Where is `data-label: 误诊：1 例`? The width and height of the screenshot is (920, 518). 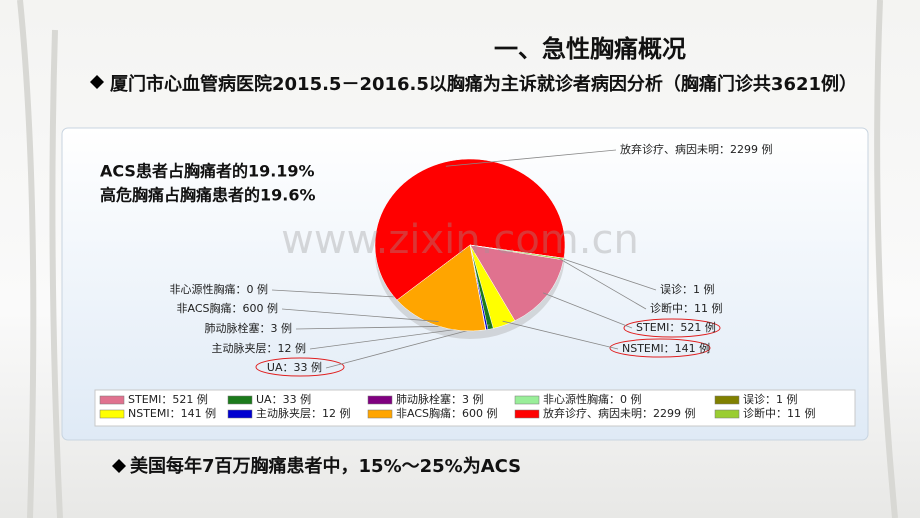
data-label: 误诊：1 例 is located at coordinates (770, 399).